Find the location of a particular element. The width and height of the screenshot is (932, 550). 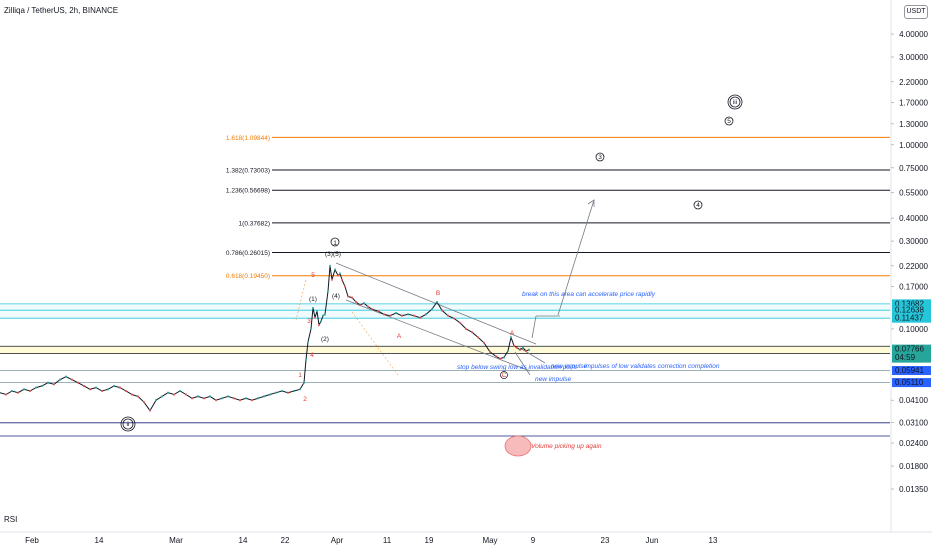

support-zone-yellow is located at coordinates (445, 350).